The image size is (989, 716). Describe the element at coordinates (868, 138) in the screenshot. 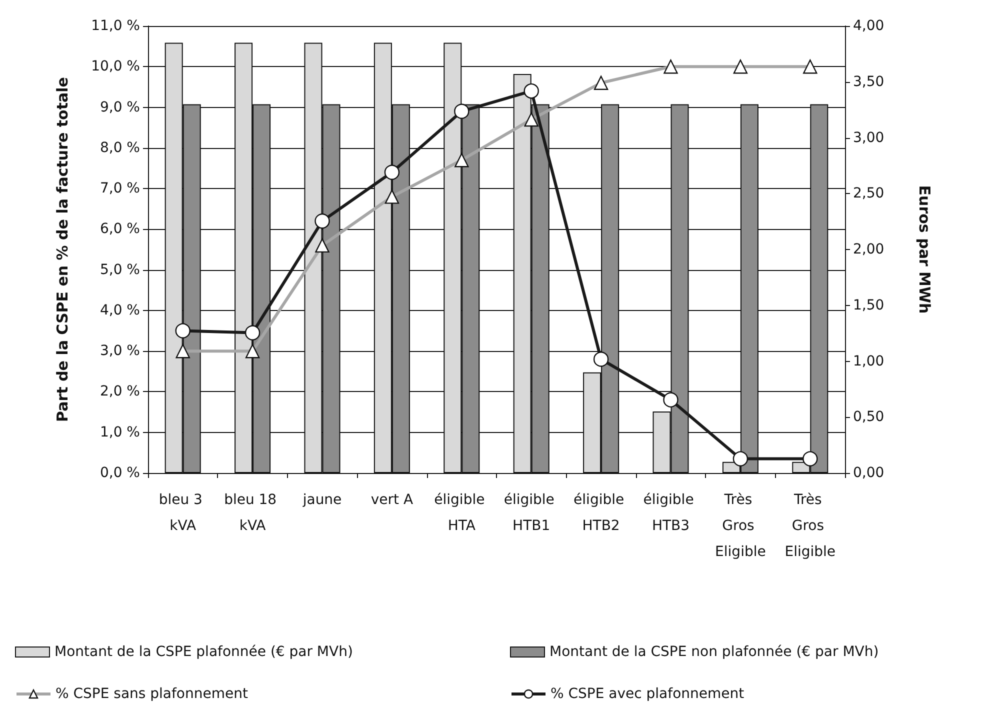

I see `y2-tick-label: 3,00` at that location.